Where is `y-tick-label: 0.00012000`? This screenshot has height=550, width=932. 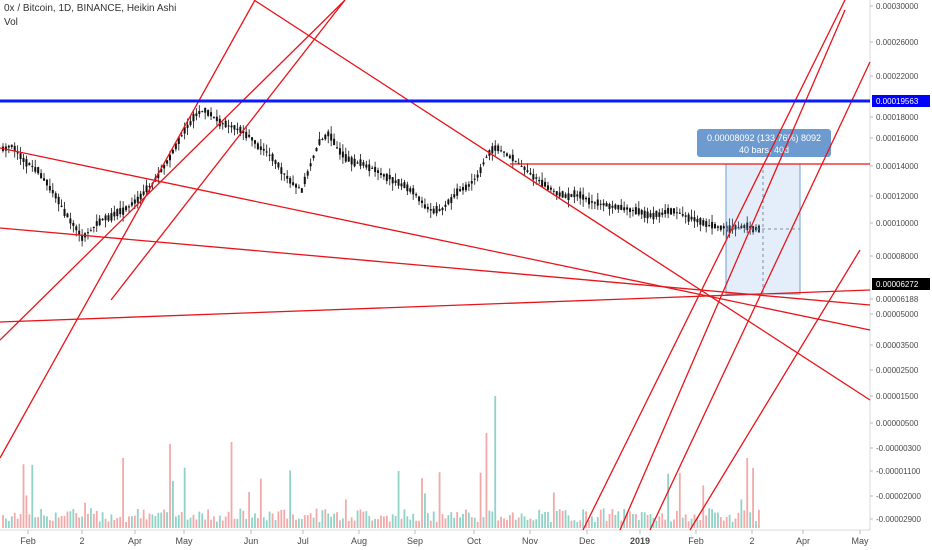 y-tick-label: 0.00012000 is located at coordinates (897, 196).